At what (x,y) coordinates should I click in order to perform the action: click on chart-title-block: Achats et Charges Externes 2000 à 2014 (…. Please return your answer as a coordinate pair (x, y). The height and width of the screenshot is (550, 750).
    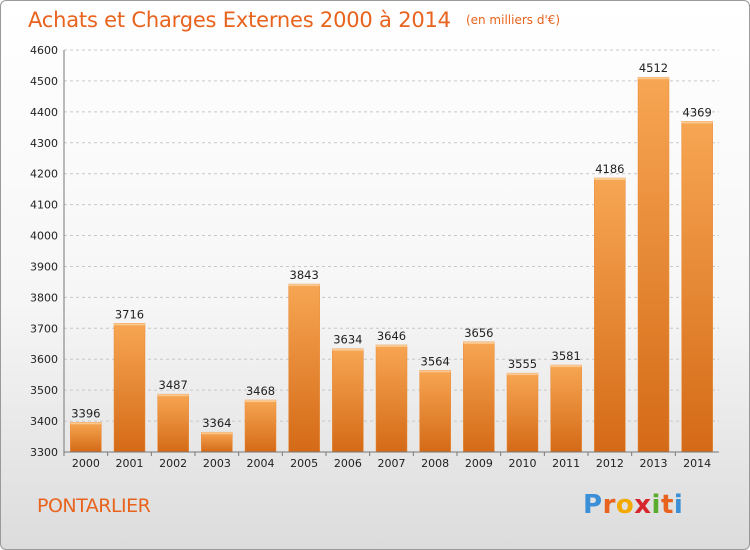
    Looking at the image, I should click on (294, 20).